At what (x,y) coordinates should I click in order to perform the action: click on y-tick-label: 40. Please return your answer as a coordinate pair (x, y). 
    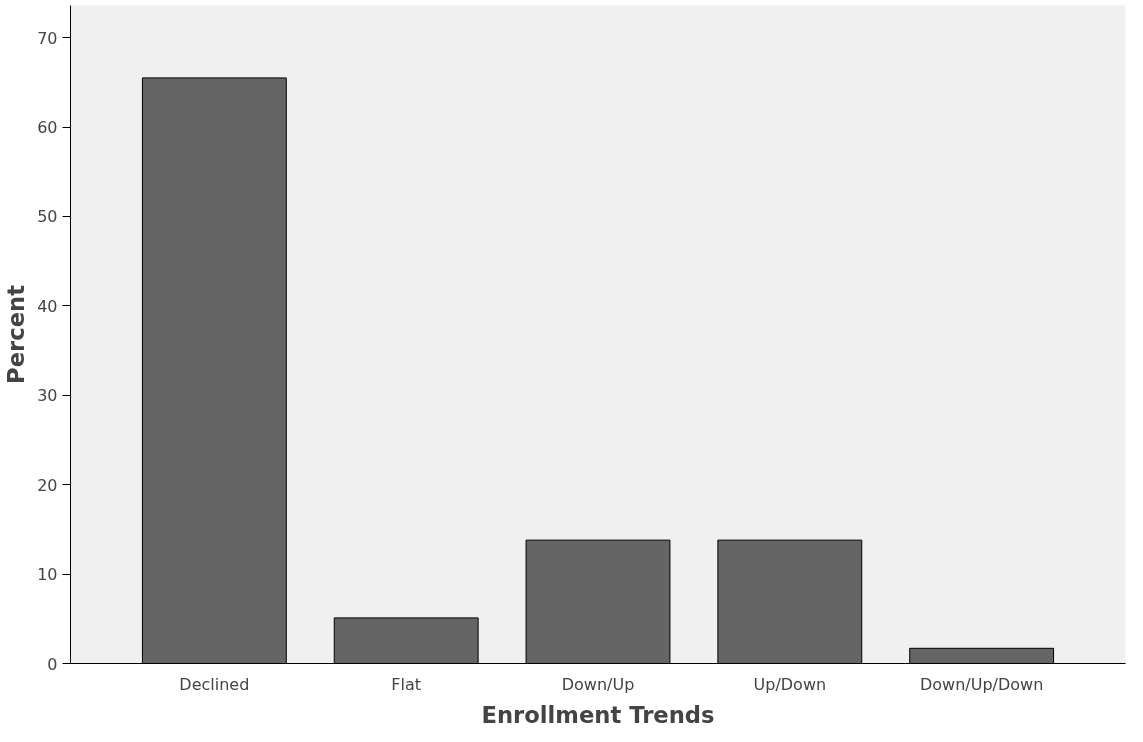
    Looking at the image, I should click on (47, 306).